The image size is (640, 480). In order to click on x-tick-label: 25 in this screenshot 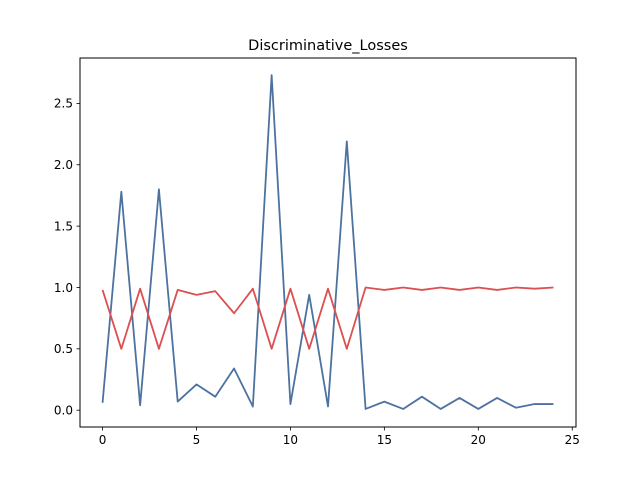, I will do `click(572, 440)`.